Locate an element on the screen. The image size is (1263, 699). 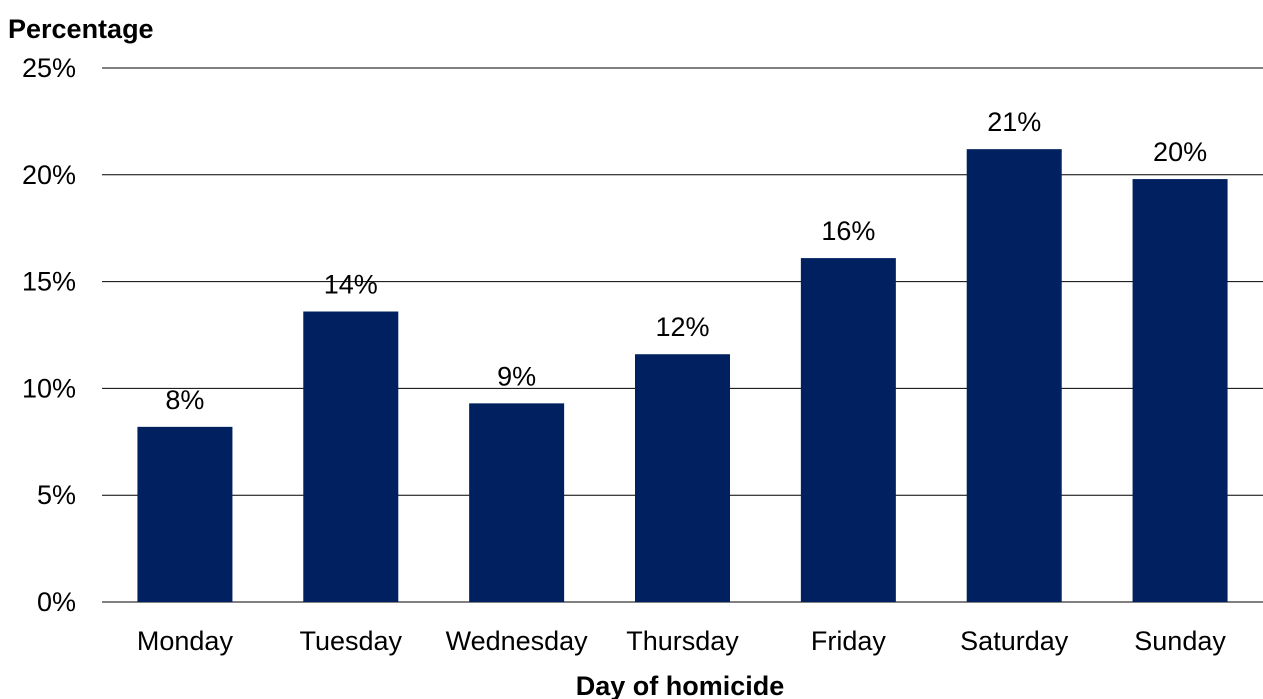
x-tick-label-wednesday: Wednesday is located at coordinates (517, 641).